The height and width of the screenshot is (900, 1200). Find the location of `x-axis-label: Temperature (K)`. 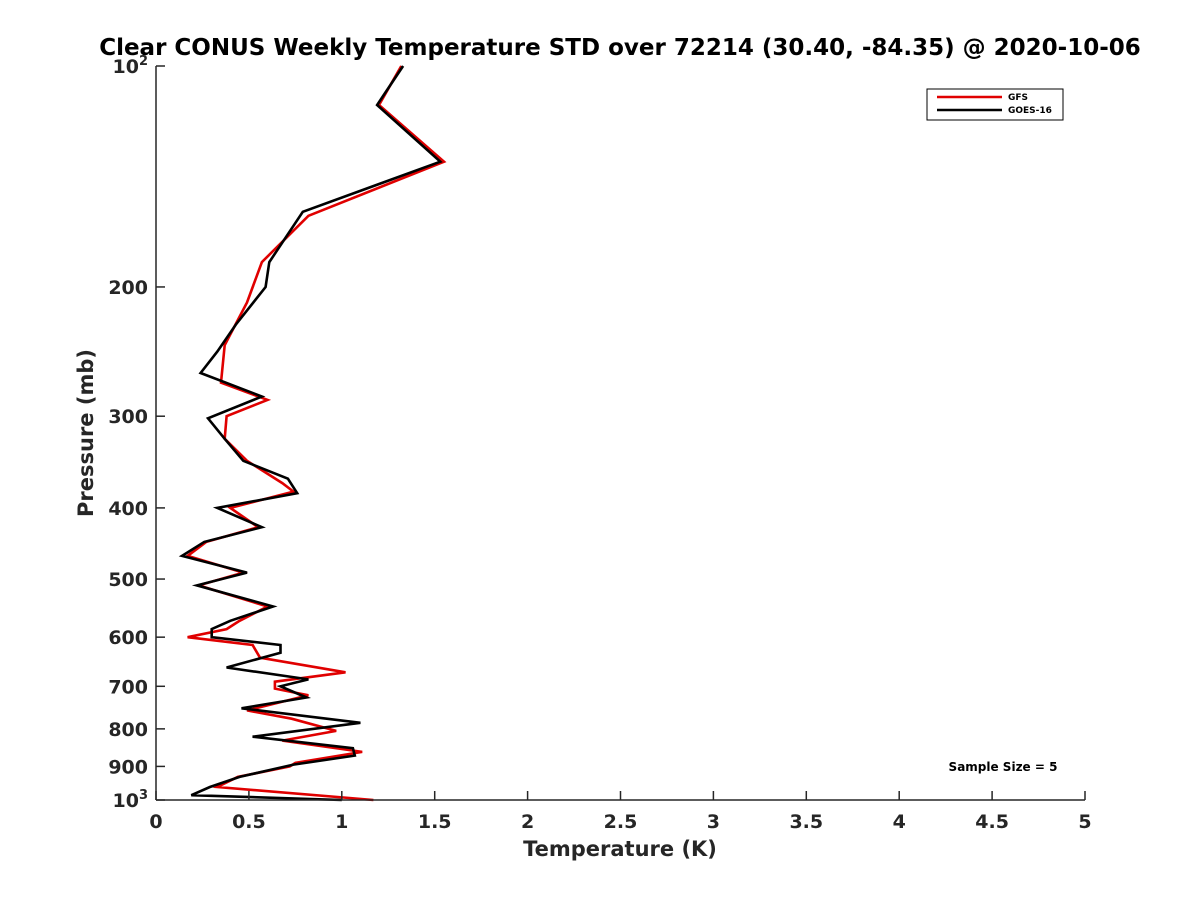

x-axis-label: Temperature (K) is located at coordinates (620, 849).